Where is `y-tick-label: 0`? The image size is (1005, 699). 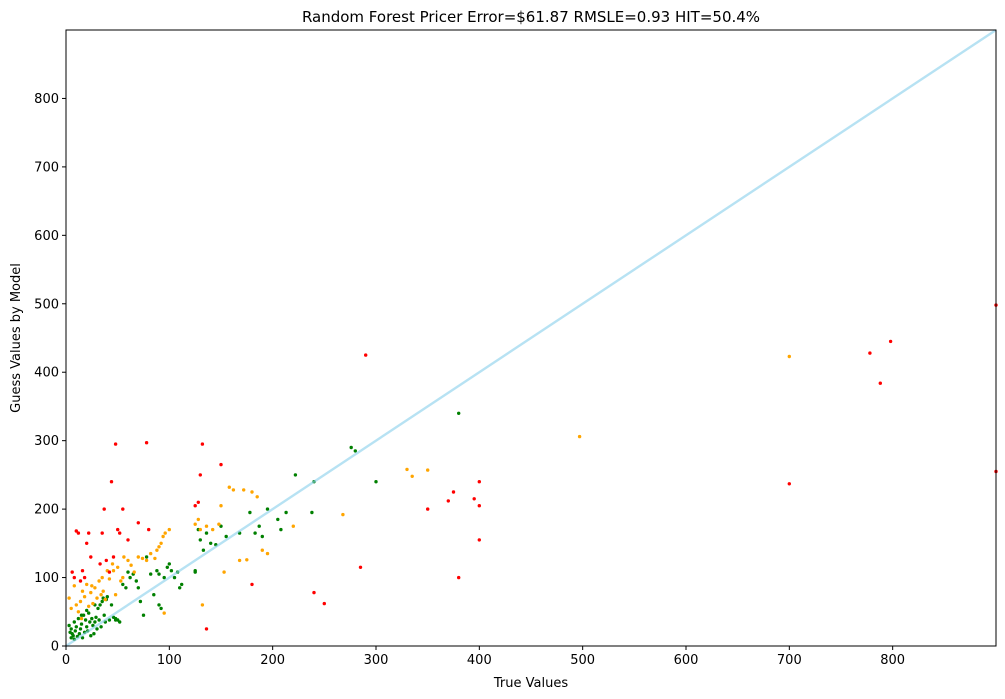
y-tick-label: 0 is located at coordinates (55, 647).